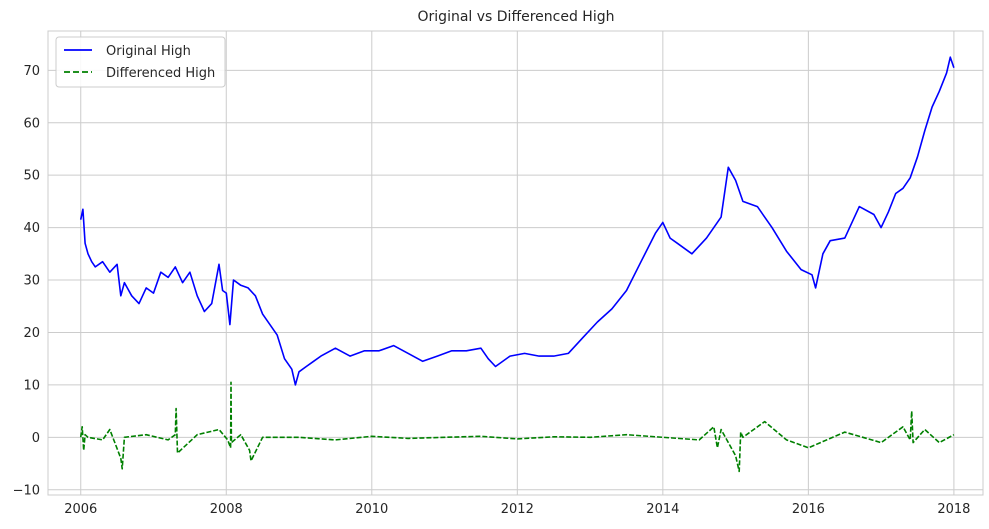  I want to click on y-tick-label: −10, so click(26, 490).